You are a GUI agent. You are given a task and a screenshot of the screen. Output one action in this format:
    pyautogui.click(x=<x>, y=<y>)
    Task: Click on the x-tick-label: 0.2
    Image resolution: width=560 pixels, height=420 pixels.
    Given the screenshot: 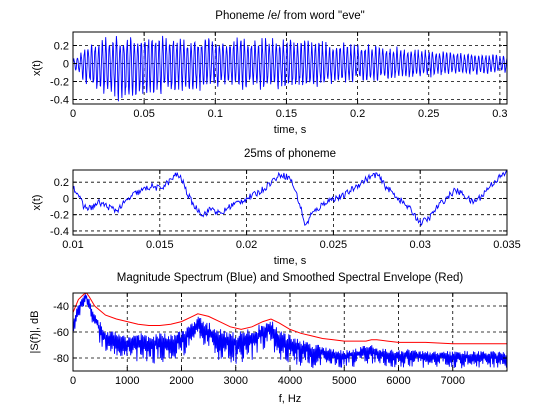 What is the action you would take?
    pyautogui.click(x=357, y=114)
    